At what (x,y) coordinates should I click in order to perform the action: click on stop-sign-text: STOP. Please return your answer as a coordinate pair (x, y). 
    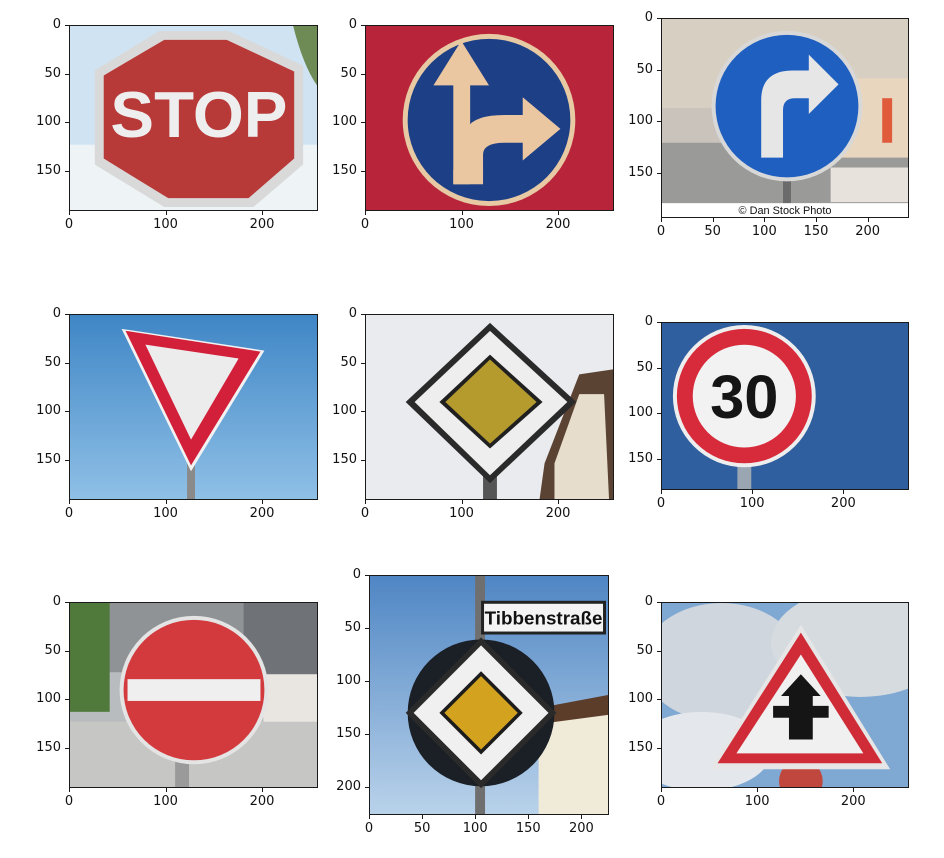
    Looking at the image, I should click on (198, 114).